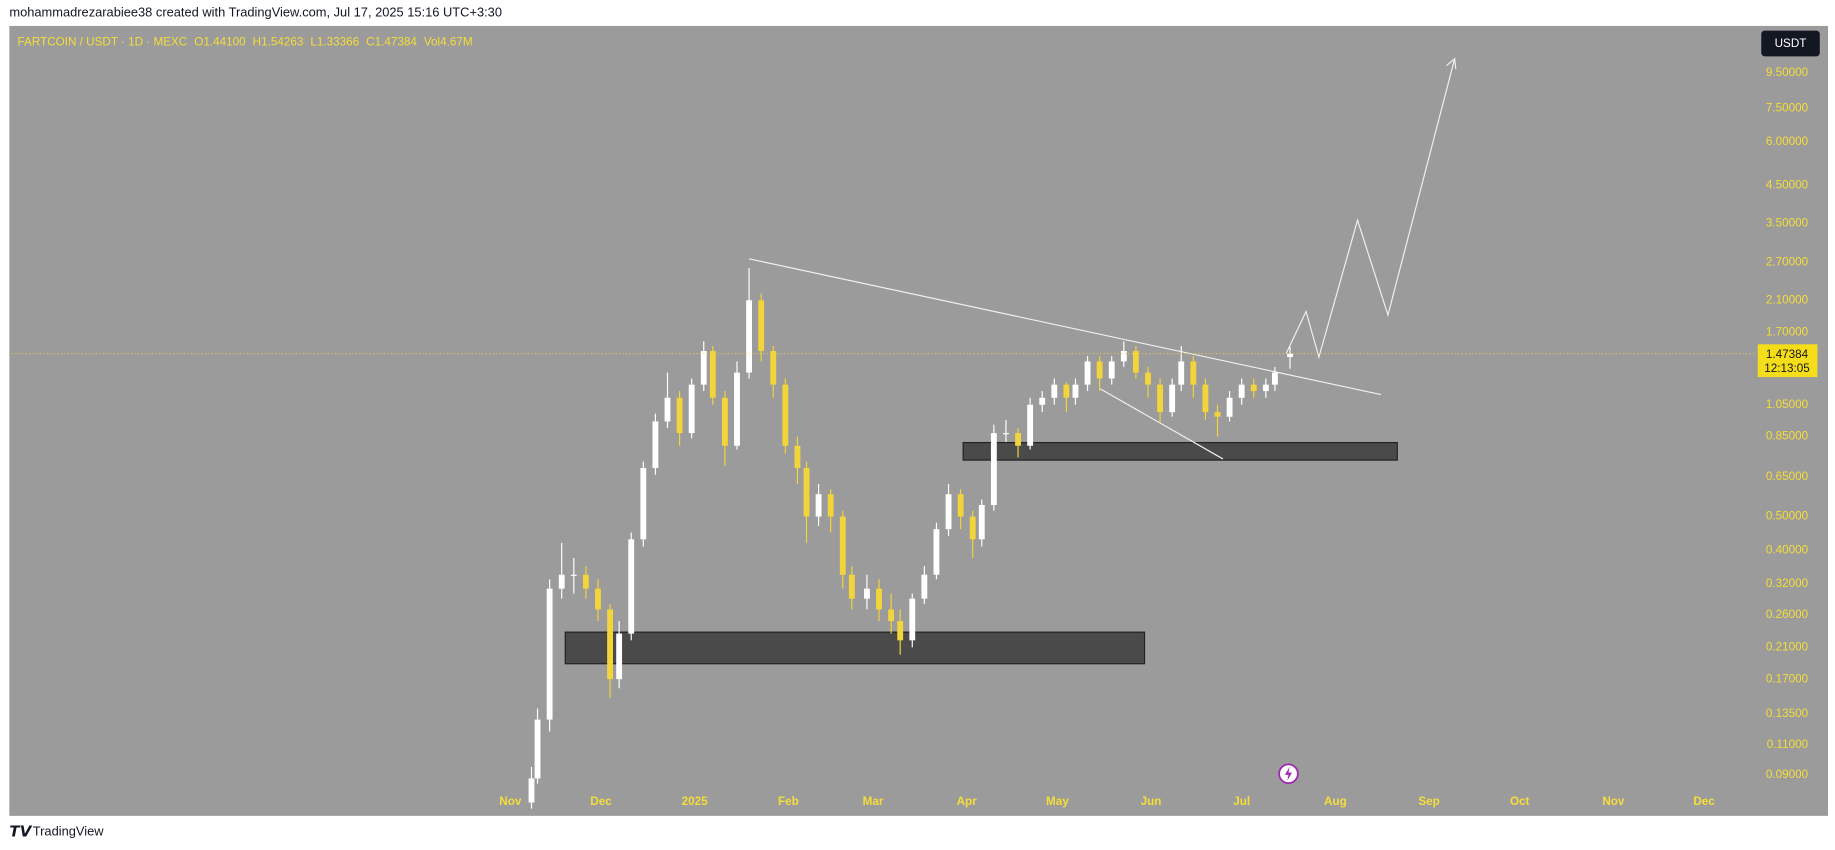  I want to click on event-icon-bolt, so click(1288, 773).